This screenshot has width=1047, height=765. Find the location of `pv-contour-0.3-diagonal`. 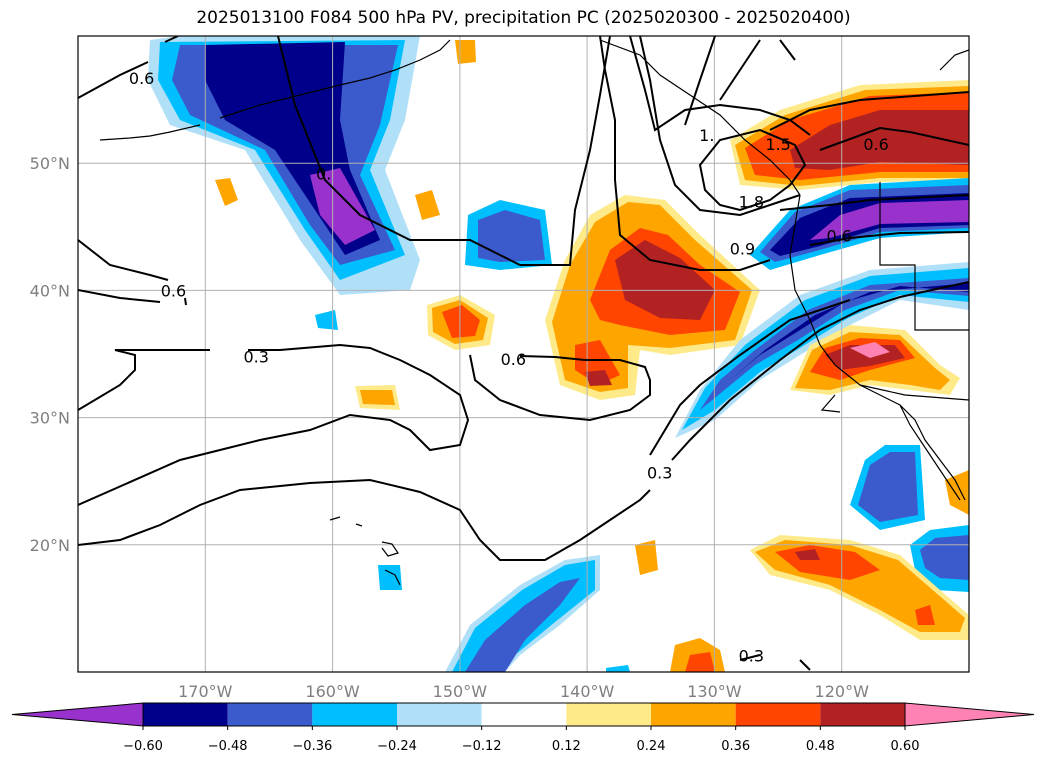

pv-contour-0.3-diagonal is located at coordinates (820, 371).